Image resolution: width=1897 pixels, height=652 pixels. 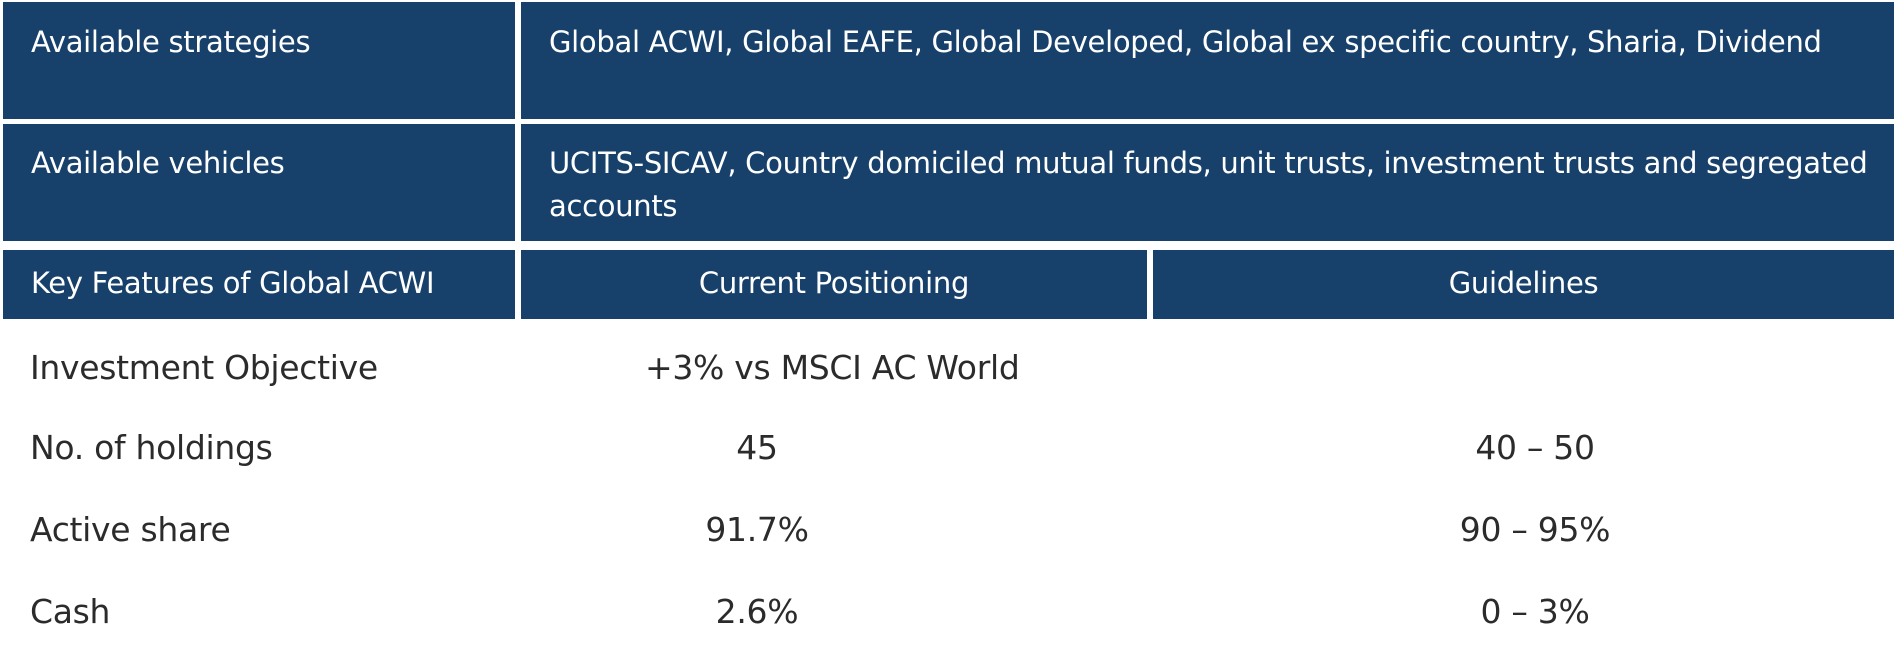 I want to click on guidelines-cell: 40 – 50, so click(x=1535, y=447).